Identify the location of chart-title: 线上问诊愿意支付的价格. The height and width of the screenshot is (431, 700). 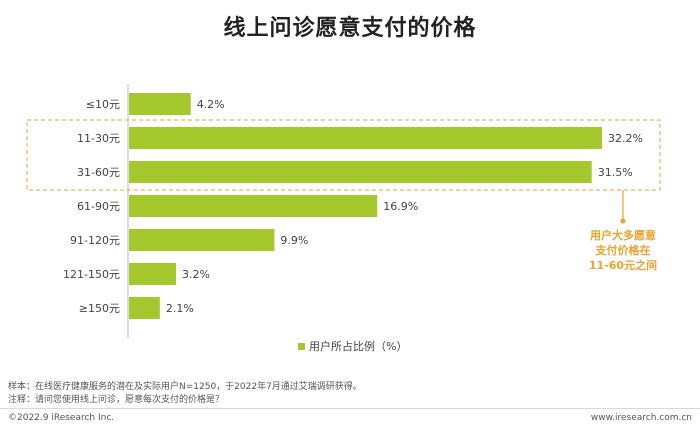
(350, 28).